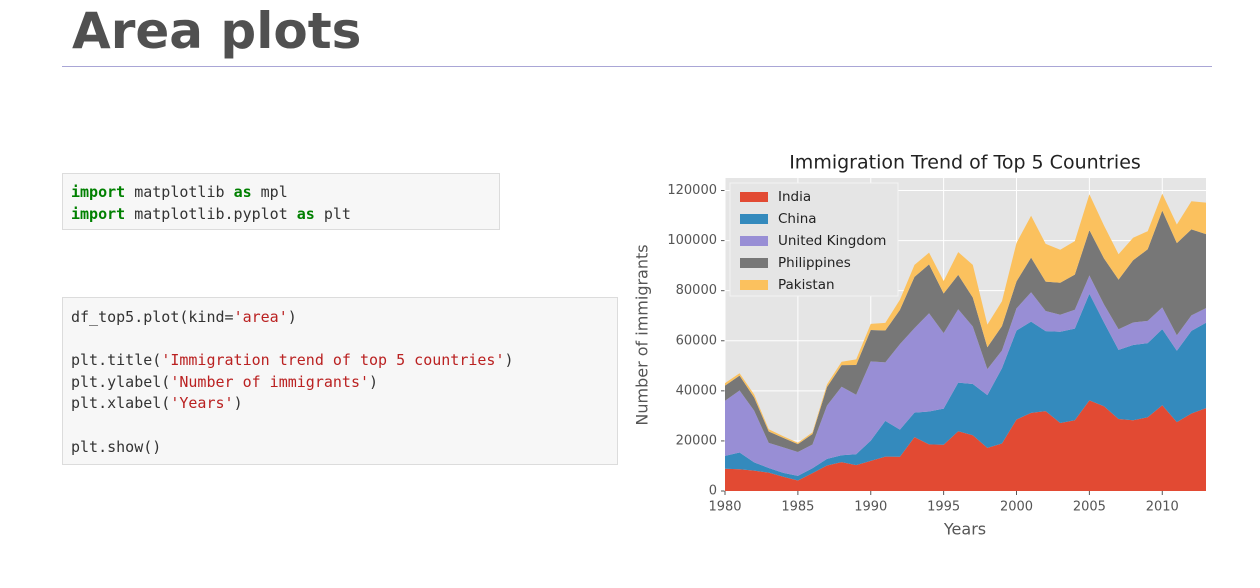 This screenshot has height=588, width=1260. I want to click on x-tick-label: 2005, so click(1089, 507).